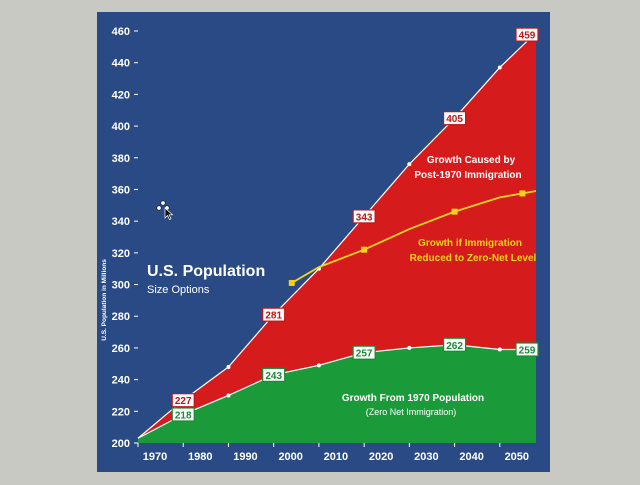 The height and width of the screenshot is (485, 640). Describe the element at coordinates (290, 457) in the screenshot. I see `x-tick-label-2000: 2000` at that location.